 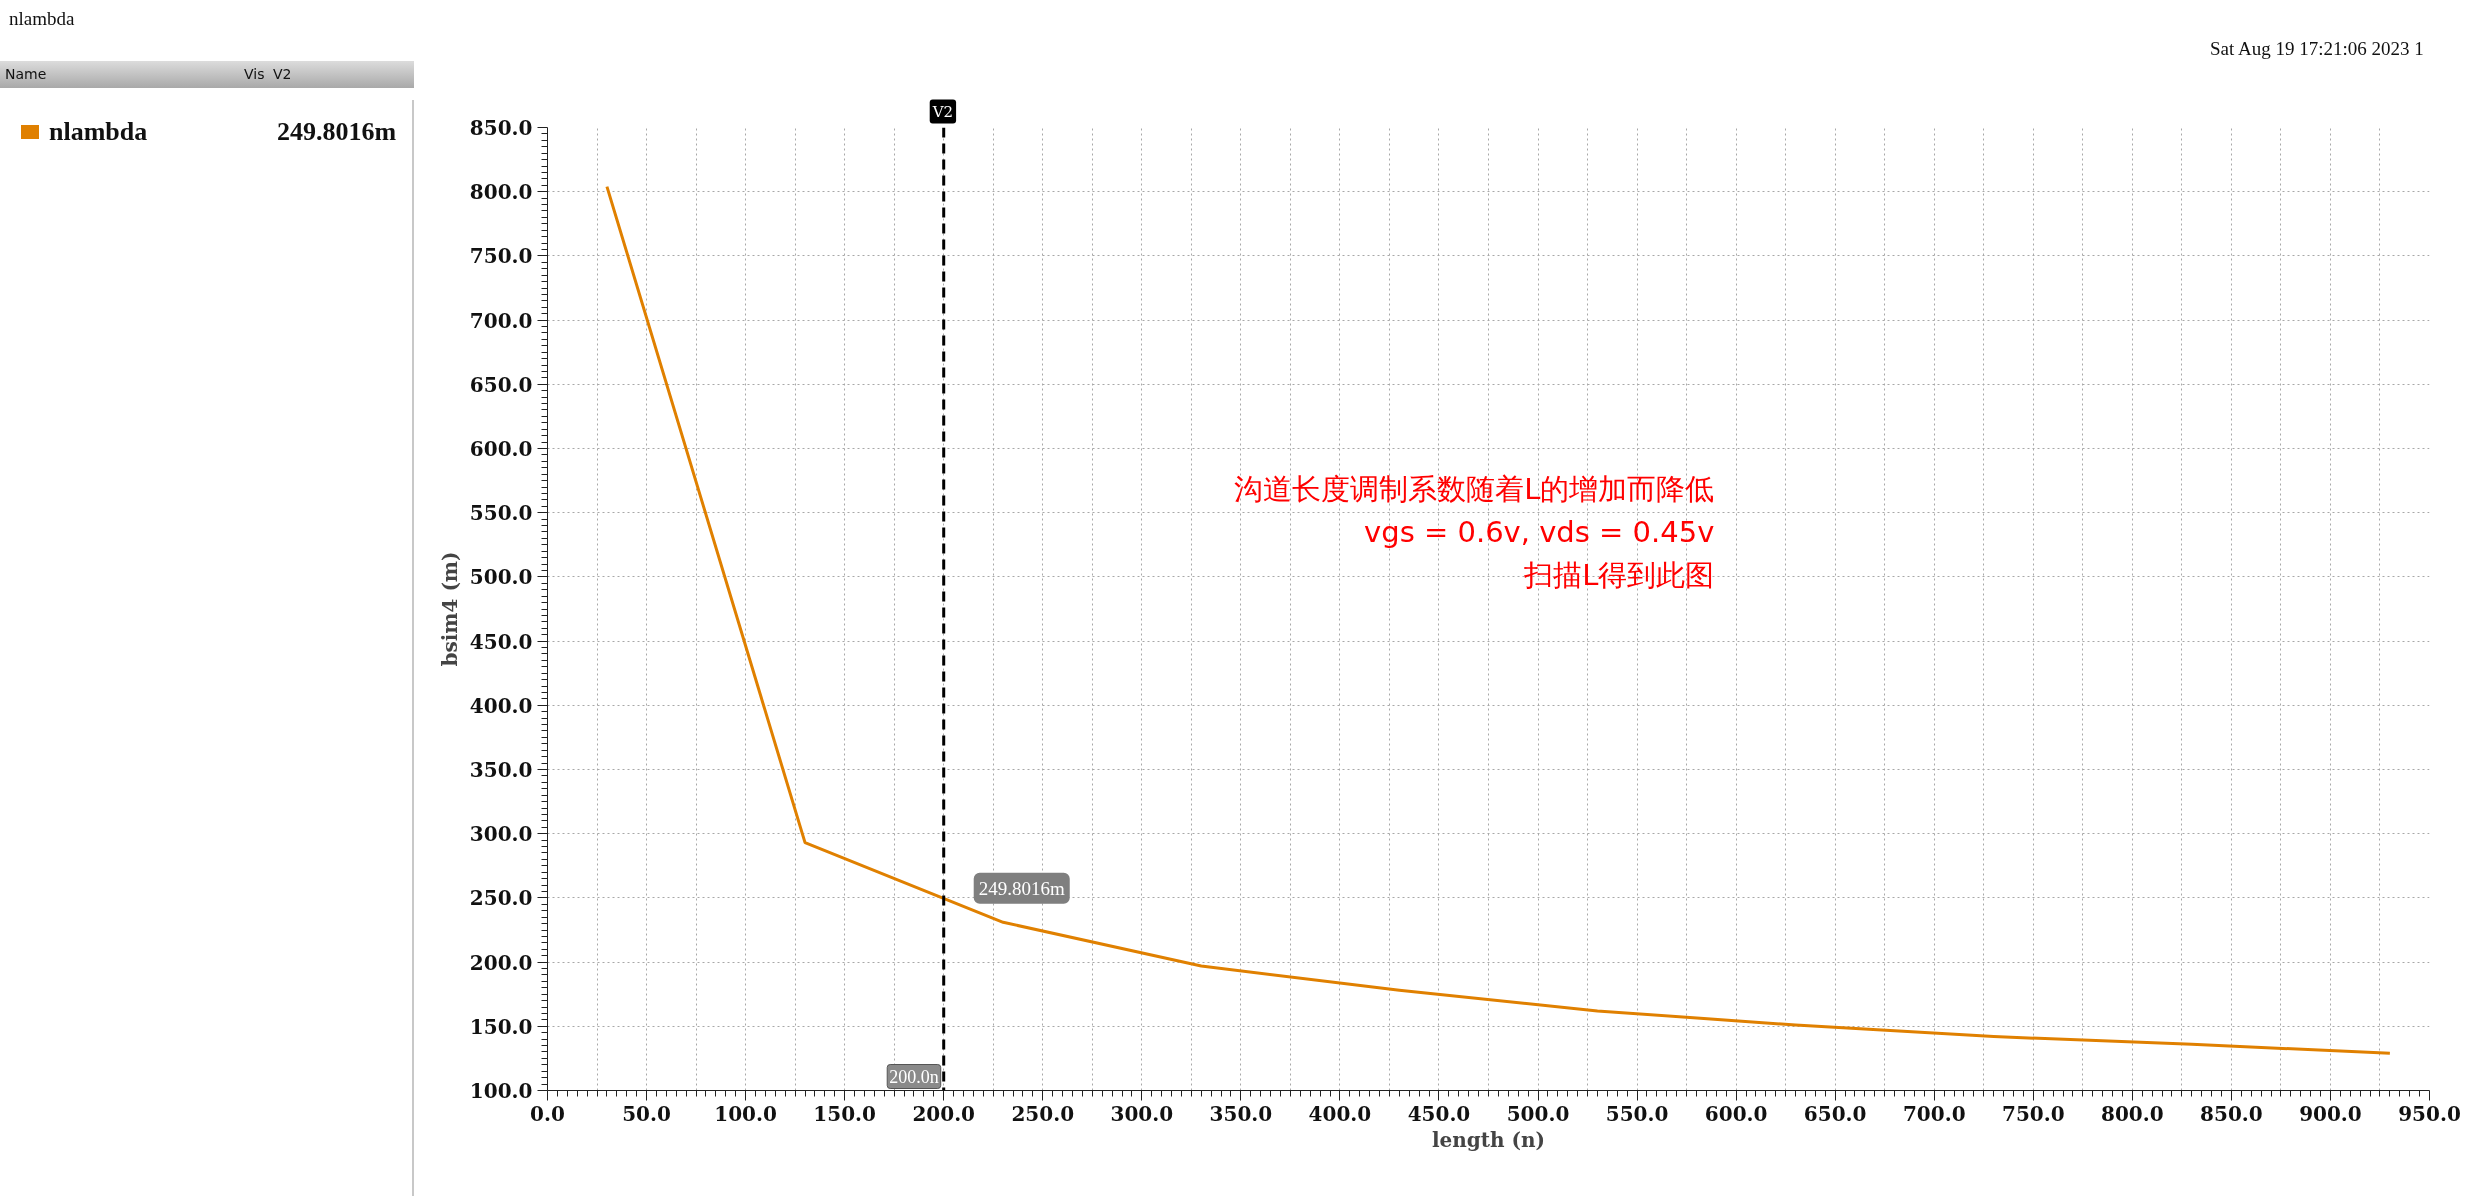 What do you see at coordinates (501, 128) in the screenshot?
I see `y-tick-label: 850.0` at bounding box center [501, 128].